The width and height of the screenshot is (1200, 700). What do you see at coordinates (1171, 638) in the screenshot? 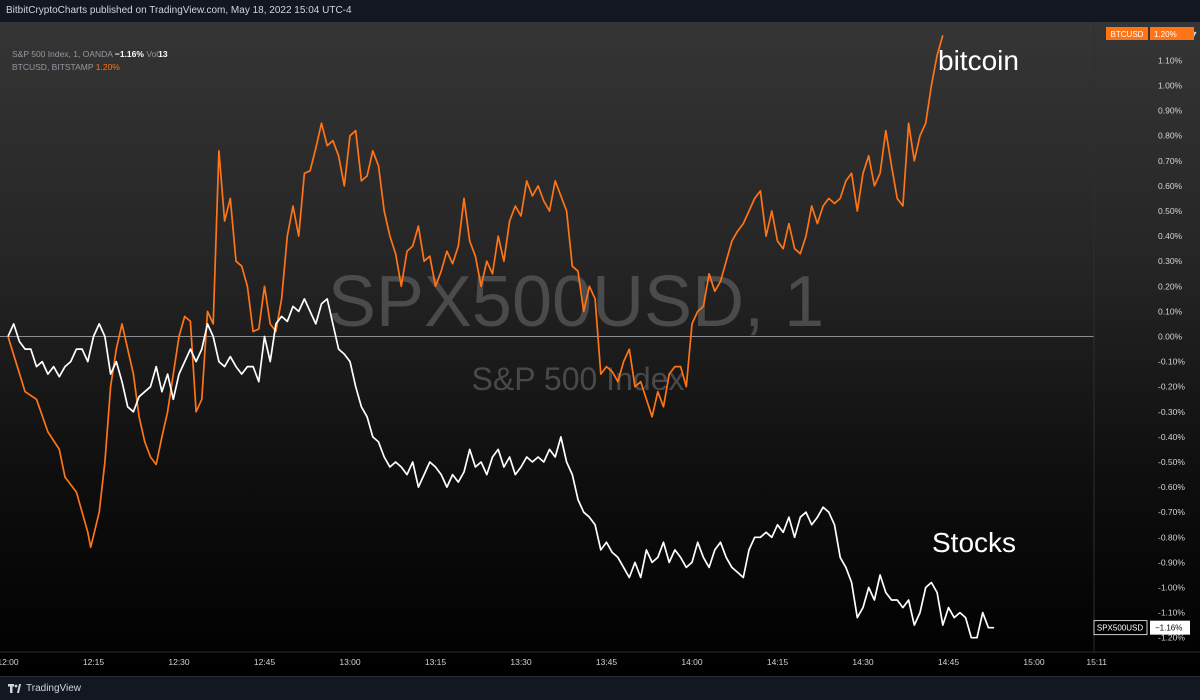
I see `y-tick-label: -1.20%` at bounding box center [1171, 638].